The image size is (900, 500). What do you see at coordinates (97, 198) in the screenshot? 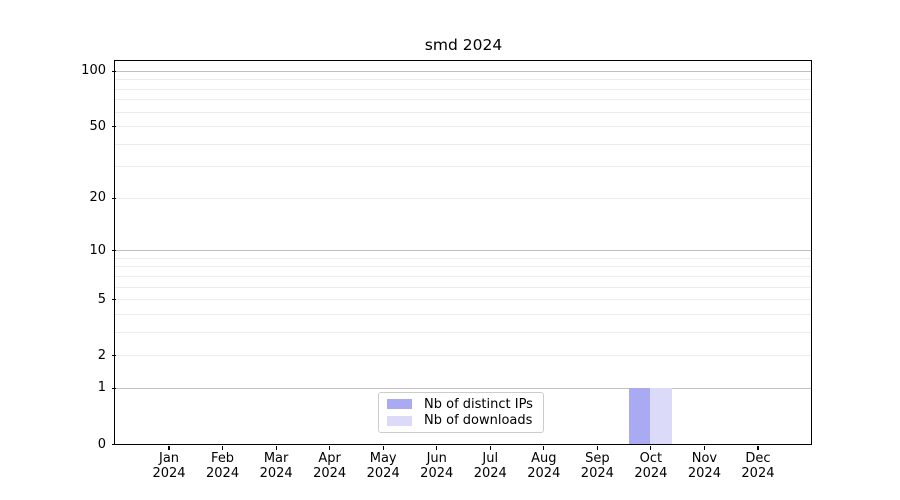
I see `y-axis-tick-label: 20` at bounding box center [97, 198].